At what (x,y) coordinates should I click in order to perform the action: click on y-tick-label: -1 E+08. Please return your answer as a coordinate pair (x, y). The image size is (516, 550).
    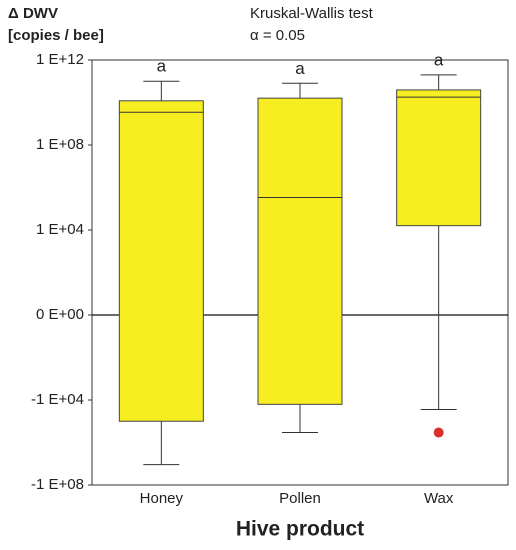
    Looking at the image, I should click on (57, 484).